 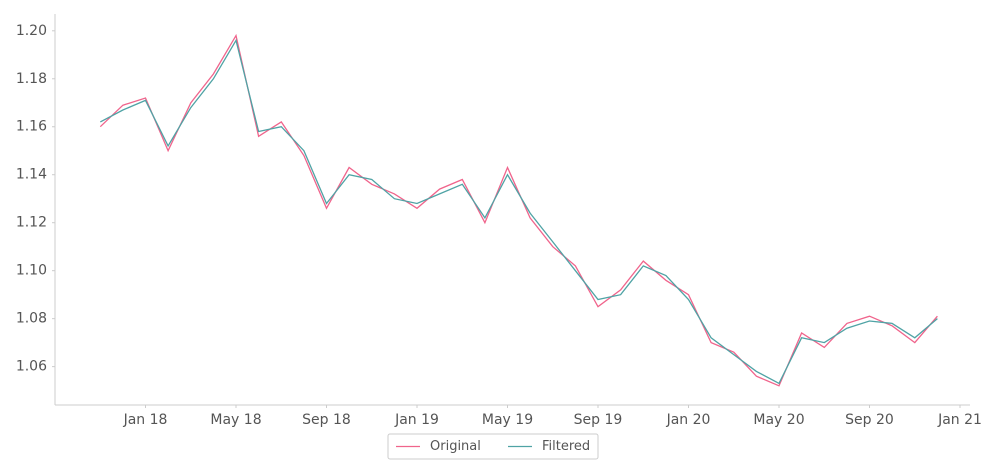 I want to click on x-tick-label: Jan 18, so click(x=145, y=420).